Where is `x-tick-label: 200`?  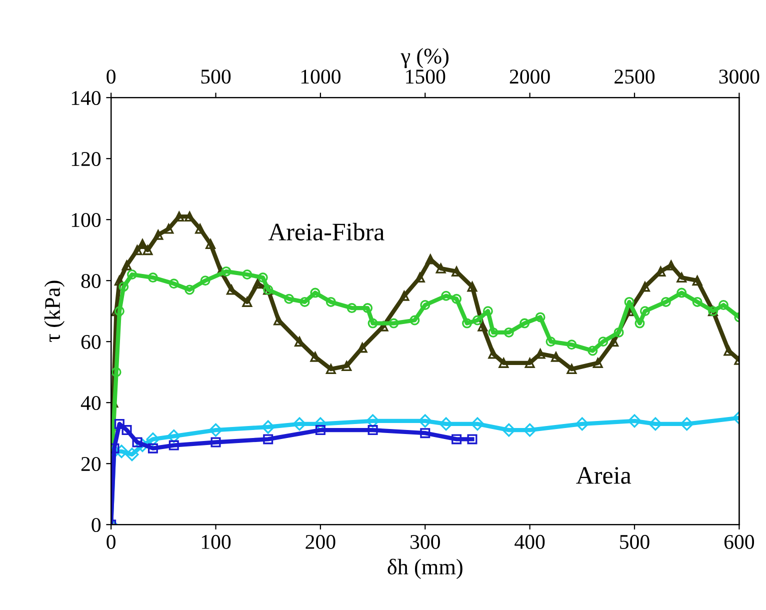 x-tick-label: 200 is located at coordinates (321, 541).